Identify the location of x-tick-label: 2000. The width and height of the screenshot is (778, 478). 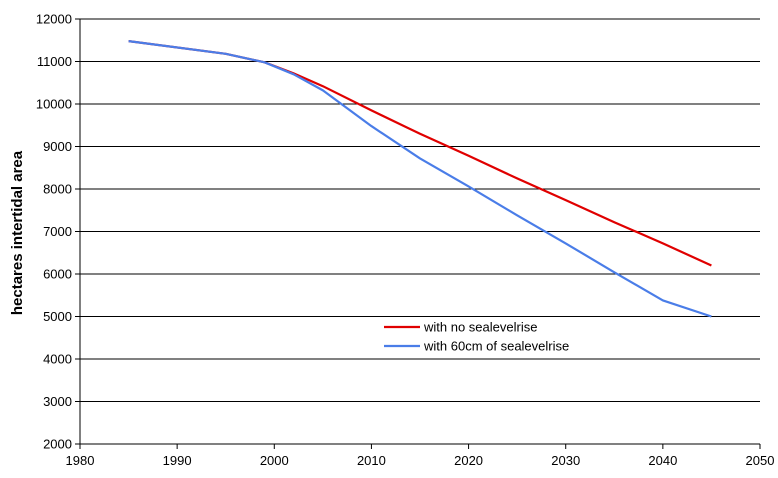
(274, 460).